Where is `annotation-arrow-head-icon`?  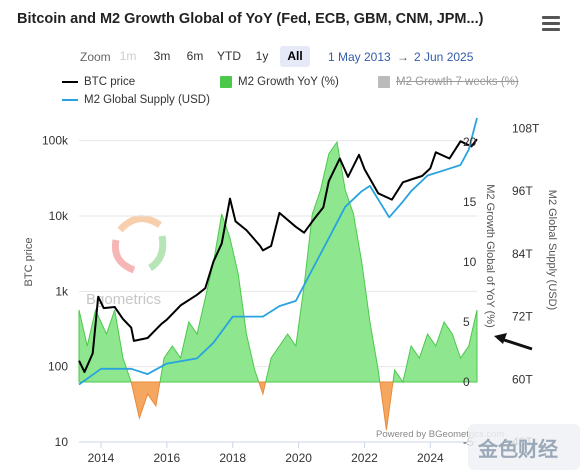 annotation-arrow-head-icon is located at coordinates (500, 338).